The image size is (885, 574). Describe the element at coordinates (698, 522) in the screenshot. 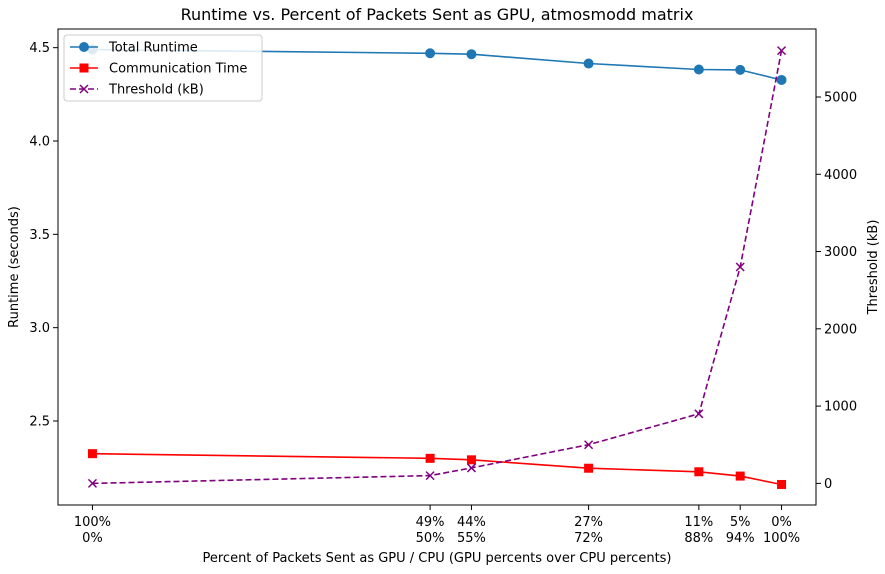

I see `x-tick-label-gpu: 11%` at that location.